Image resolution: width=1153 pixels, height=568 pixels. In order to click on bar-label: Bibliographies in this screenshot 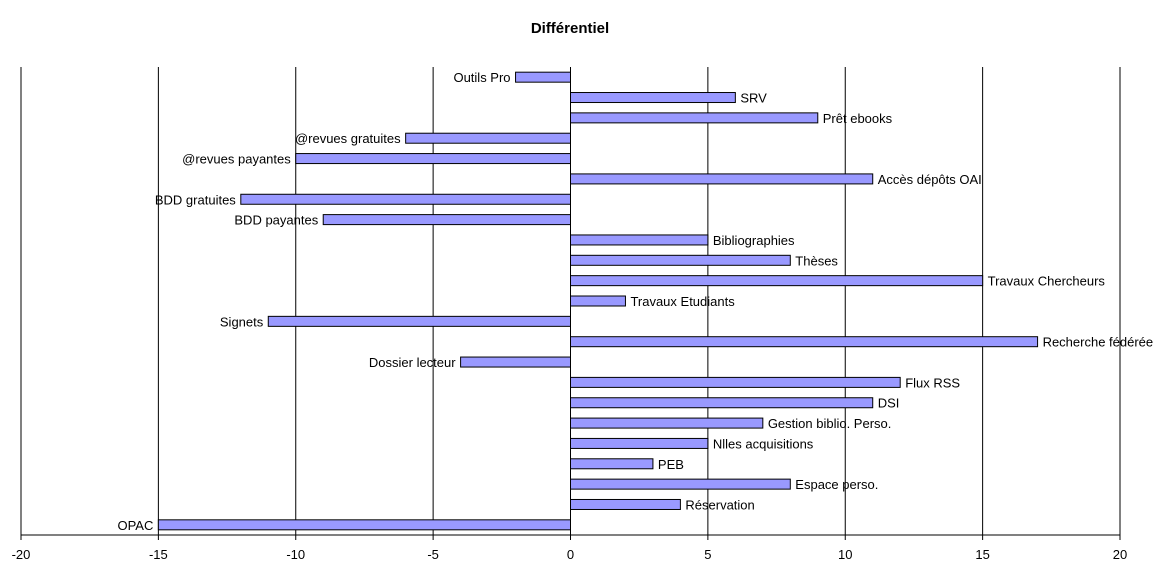, I will do `click(754, 240)`.